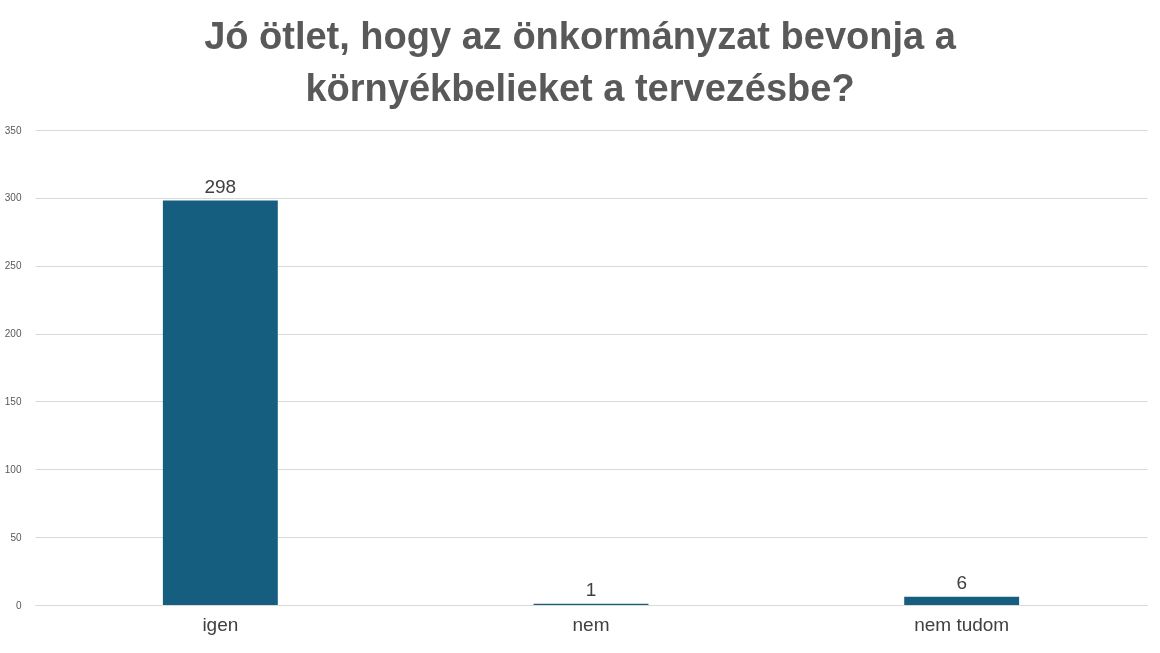  I want to click on x-tick-label: nem, so click(591, 624).